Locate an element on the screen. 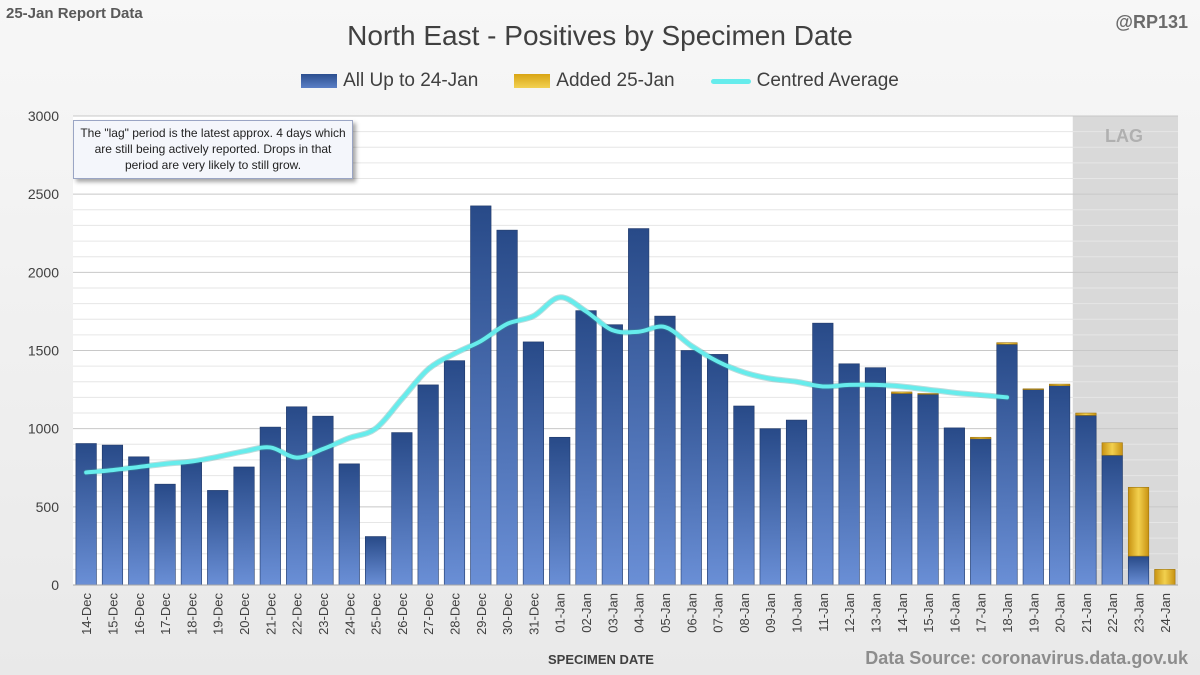 This screenshot has height=675, width=1200. y-tick-label: 500 is located at coordinates (48, 507).